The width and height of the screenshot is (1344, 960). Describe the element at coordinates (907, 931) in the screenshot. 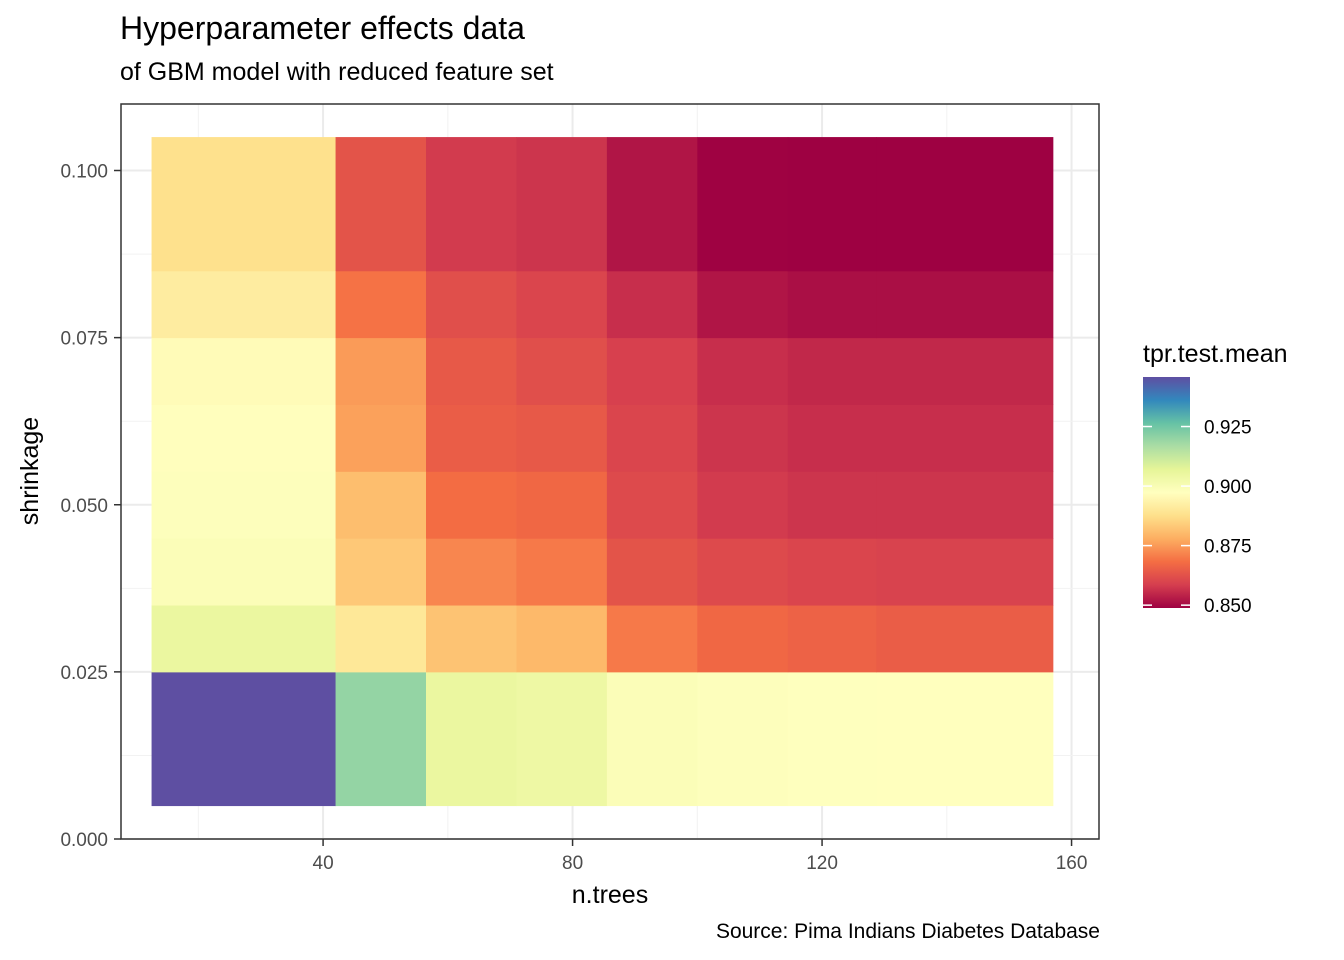

I see `chart-caption: Source: Pima Indians Diabetes Database` at that location.